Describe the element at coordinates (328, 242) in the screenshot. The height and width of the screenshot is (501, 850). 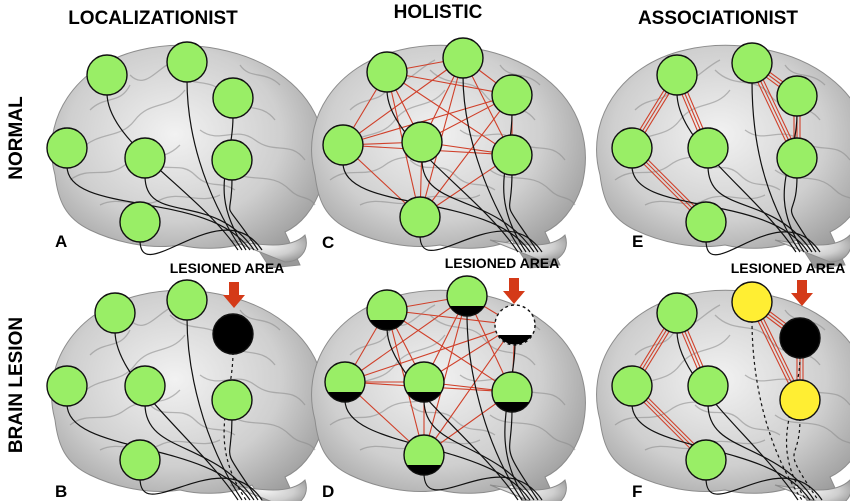
I see `panel-letter-C: C` at that location.